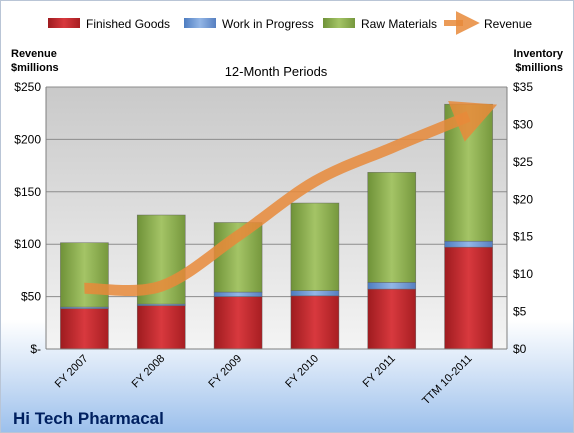  Describe the element at coordinates (523, 87) in the screenshot. I see `right-tick-label: $35` at that location.